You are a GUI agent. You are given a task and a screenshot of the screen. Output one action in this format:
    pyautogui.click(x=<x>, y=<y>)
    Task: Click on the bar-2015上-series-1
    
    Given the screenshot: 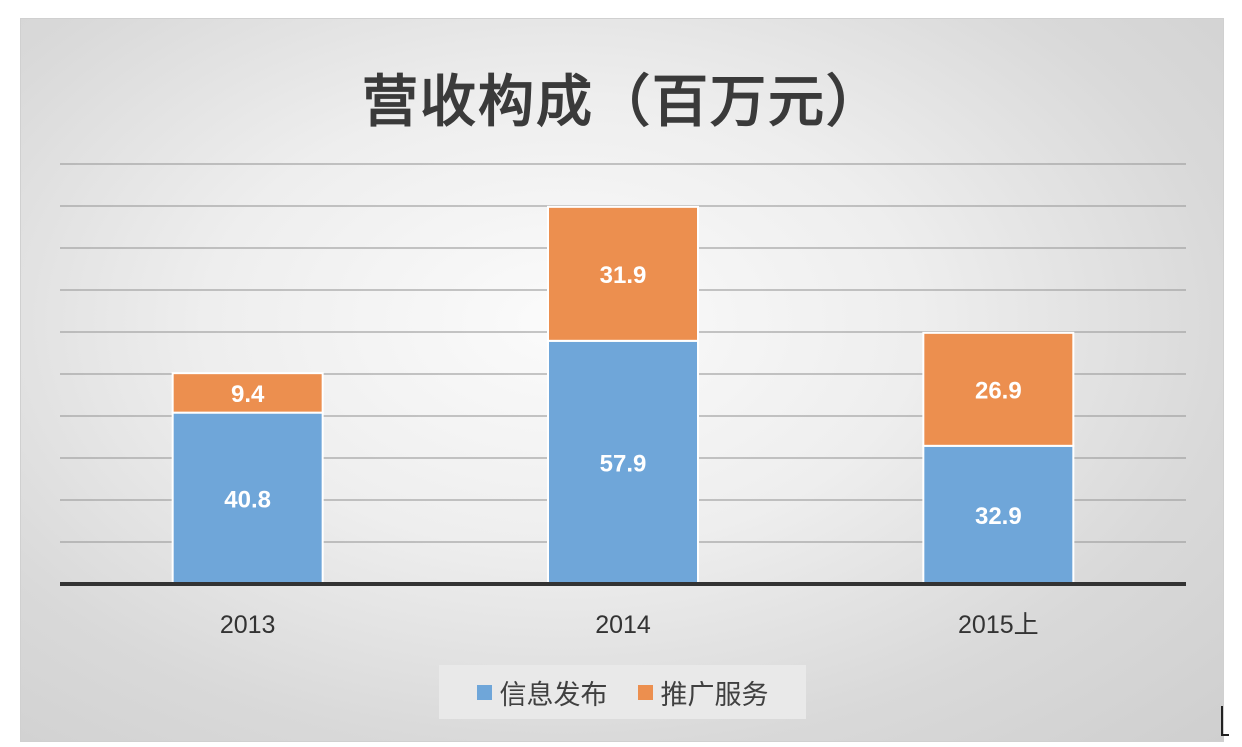 What is the action you would take?
    pyautogui.click(x=998, y=389)
    